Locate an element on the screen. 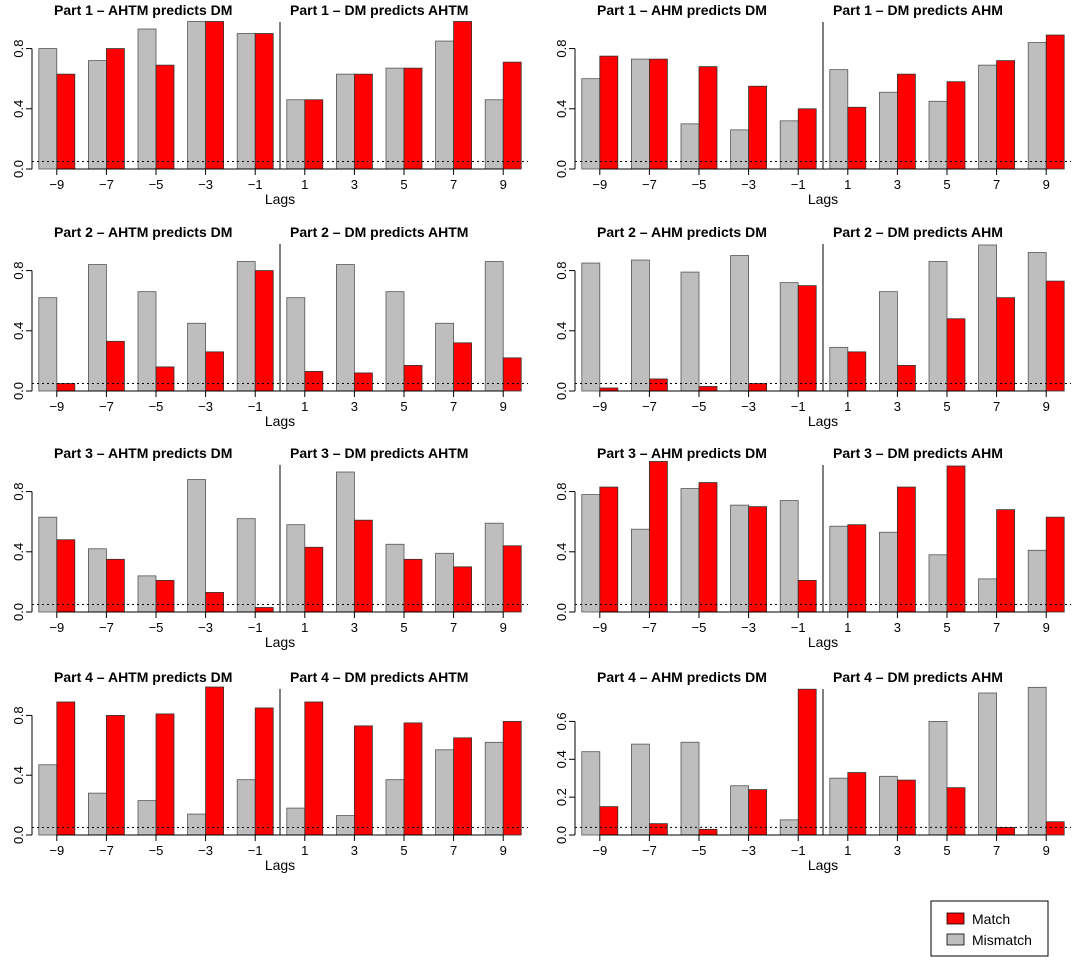 This screenshot has height=964, width=1084. panel-title-right: Part 2 – DM predicts AHTM is located at coordinates (379, 232).